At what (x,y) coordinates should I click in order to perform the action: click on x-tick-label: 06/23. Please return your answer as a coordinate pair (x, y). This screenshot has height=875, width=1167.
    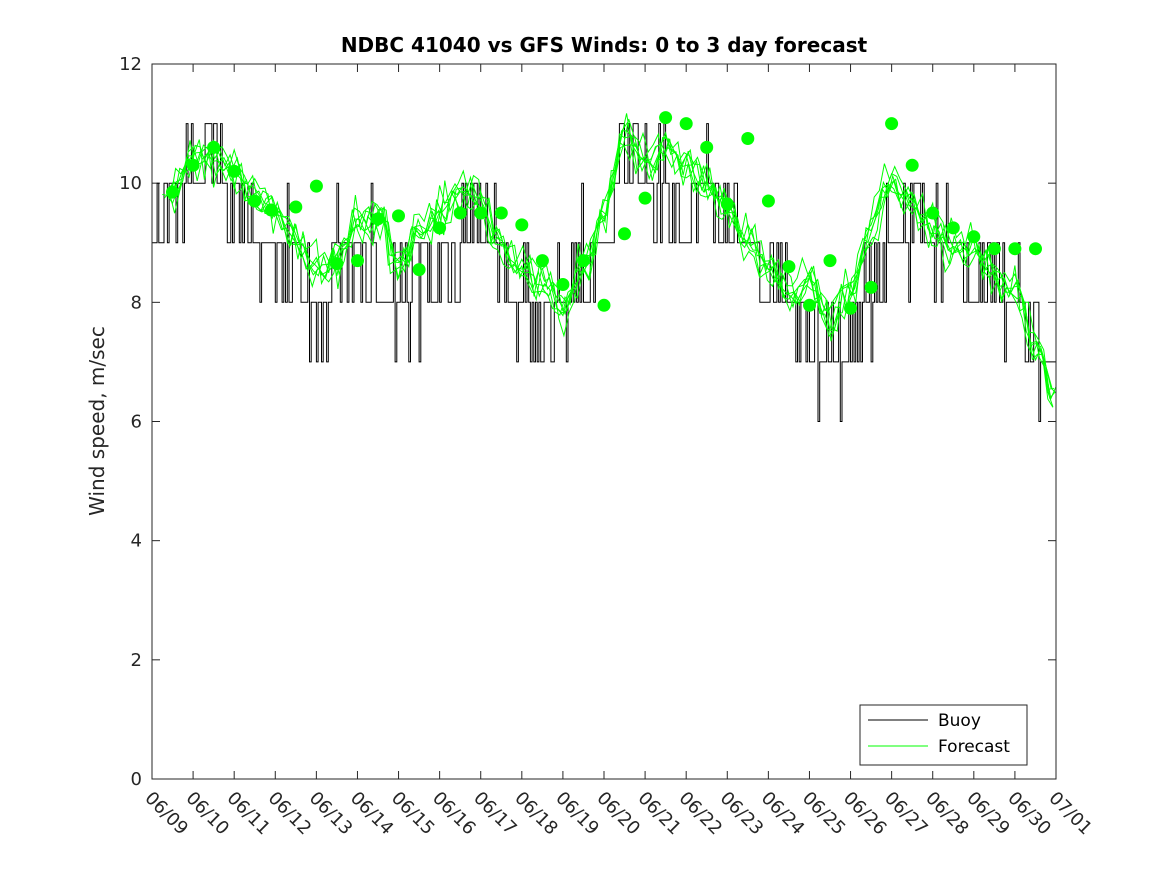
    Looking at the image, I should click on (742, 814).